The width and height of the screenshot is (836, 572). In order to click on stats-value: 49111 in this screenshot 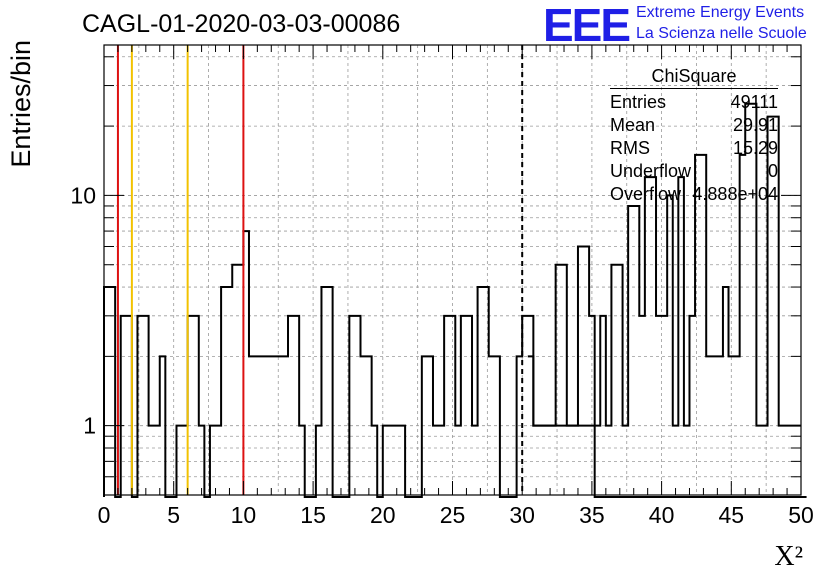, I will do `click(754, 102)`.